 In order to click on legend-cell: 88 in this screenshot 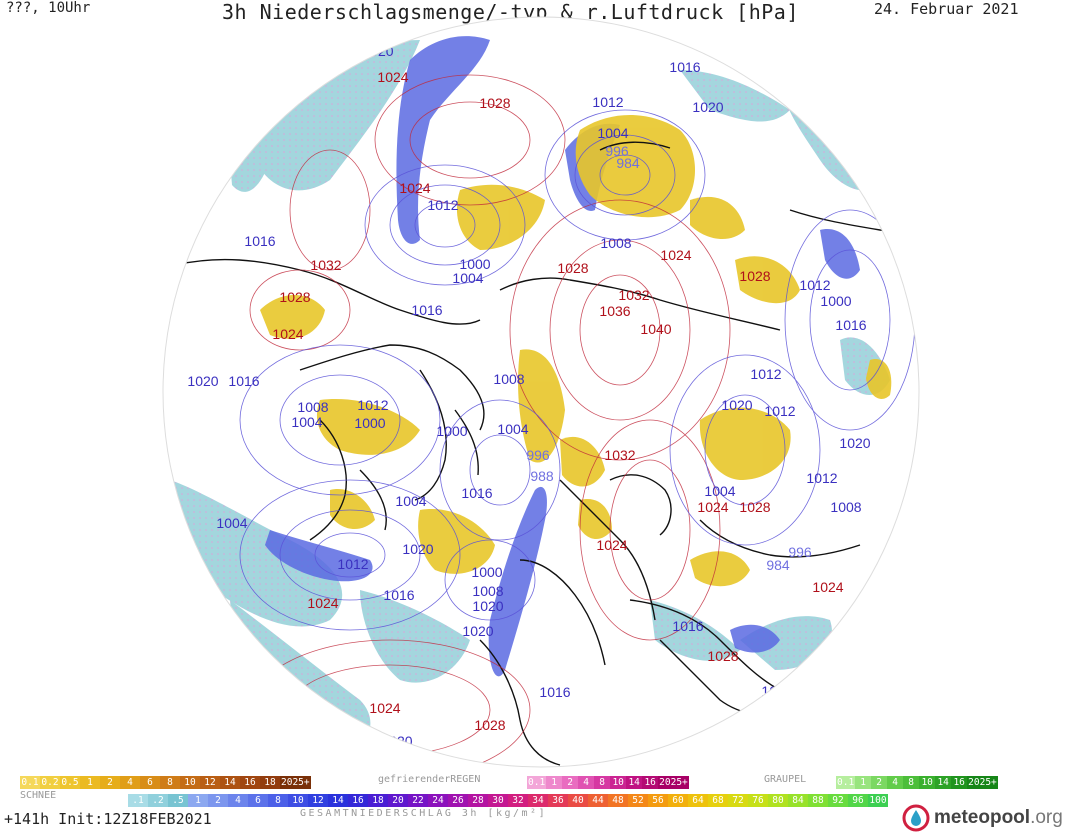, I will do `click(818, 800)`.